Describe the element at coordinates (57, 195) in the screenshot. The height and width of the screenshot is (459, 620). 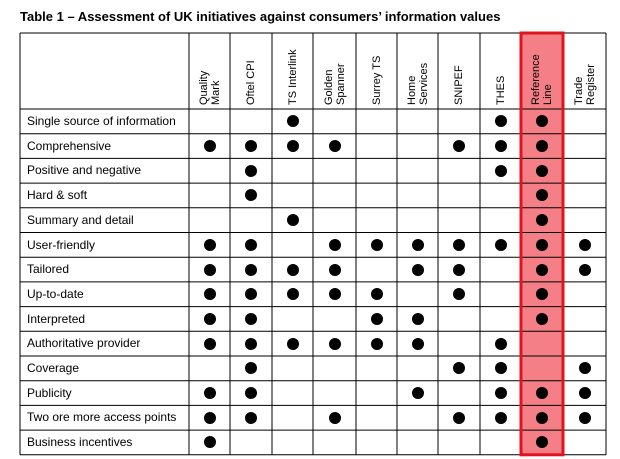
I see `row-label: Hard & soft` at that location.